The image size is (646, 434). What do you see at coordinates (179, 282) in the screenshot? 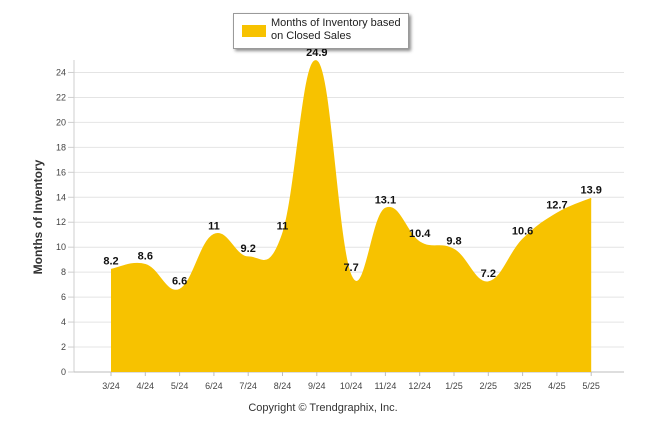
I see `data-label: 6.6` at bounding box center [179, 282].